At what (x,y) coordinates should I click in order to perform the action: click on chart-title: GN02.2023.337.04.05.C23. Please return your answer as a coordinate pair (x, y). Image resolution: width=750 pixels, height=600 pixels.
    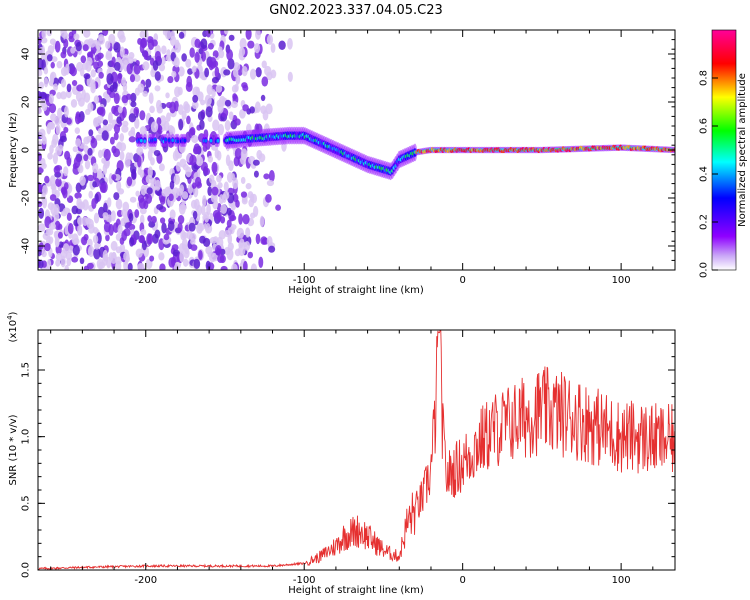
    Looking at the image, I should click on (356, 10).